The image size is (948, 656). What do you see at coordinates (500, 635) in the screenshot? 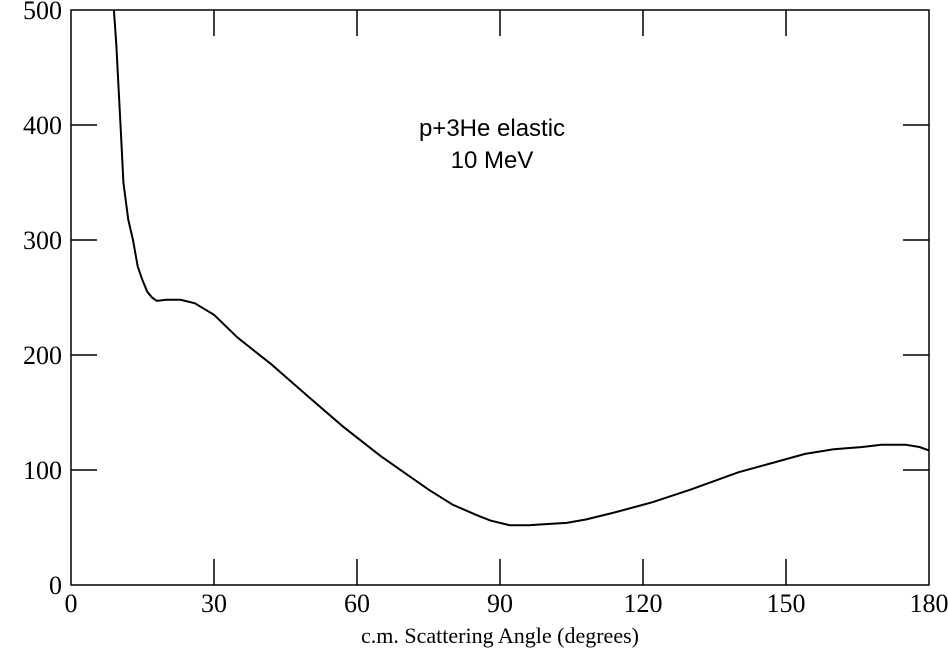
I see `x-axis-title: c.m. Scattering Angle (degrees)` at bounding box center [500, 635].